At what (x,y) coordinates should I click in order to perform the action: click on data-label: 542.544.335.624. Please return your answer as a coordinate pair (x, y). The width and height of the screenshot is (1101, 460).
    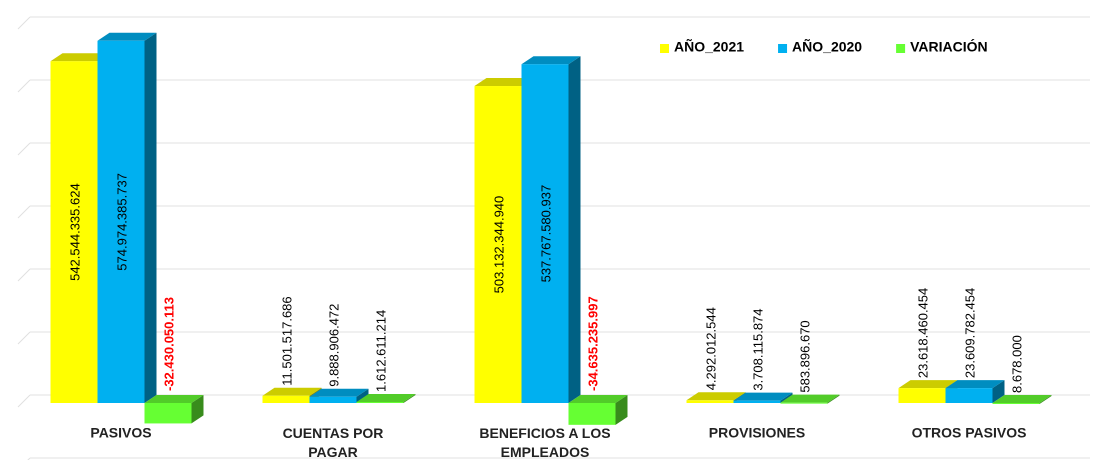
    Looking at the image, I should click on (74, 232).